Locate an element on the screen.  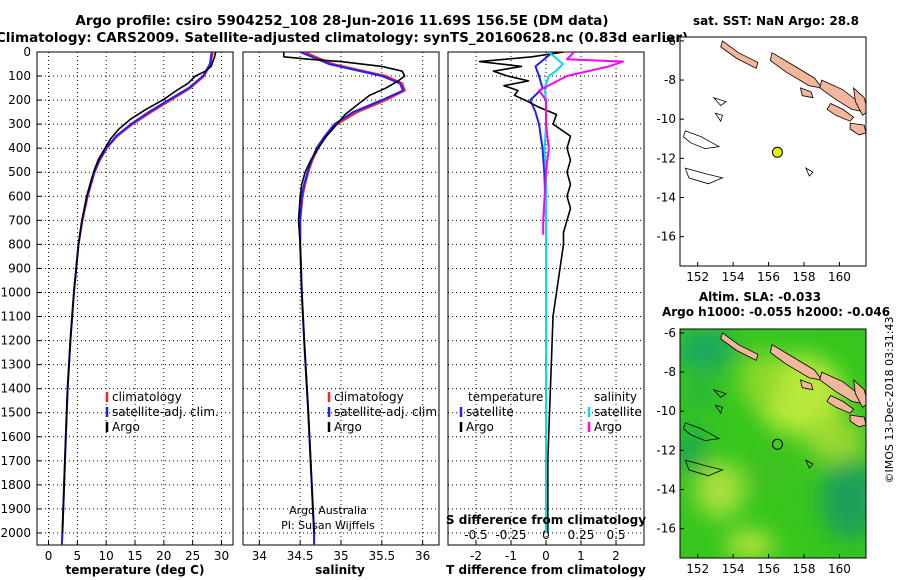
y-tick-label: 1700 is located at coordinates (15, 461).